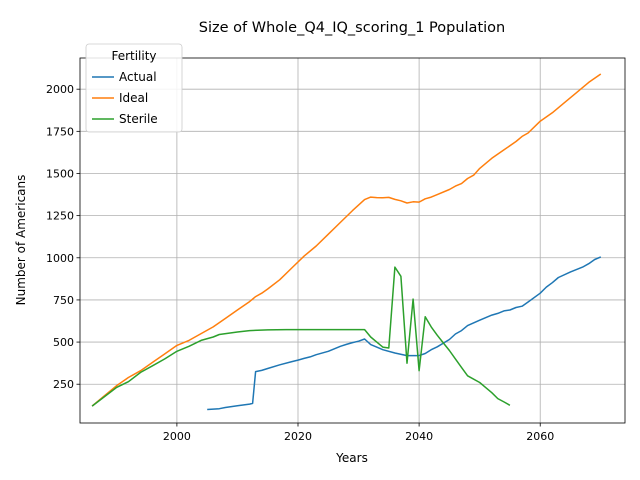  I want to click on legend-label-ideal: Ideal, so click(133, 98).